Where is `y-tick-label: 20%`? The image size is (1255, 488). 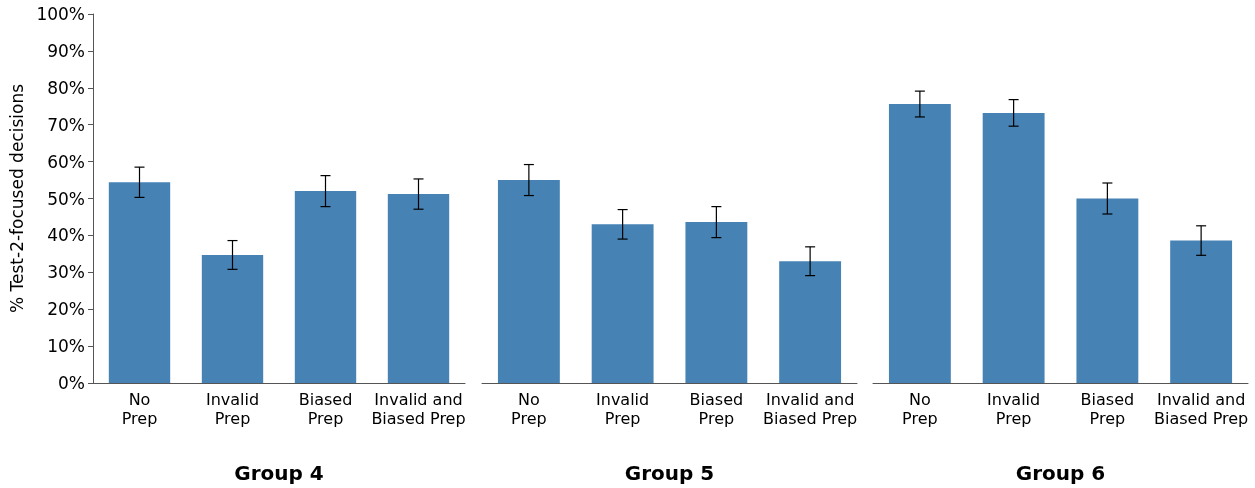 y-tick-label: 20% is located at coordinates (66, 309).